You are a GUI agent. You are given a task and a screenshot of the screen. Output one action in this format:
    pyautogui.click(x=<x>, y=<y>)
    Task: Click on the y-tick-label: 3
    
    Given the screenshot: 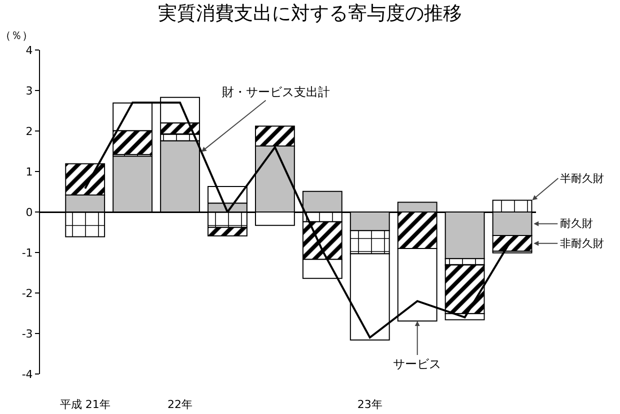 What is the action you would take?
    pyautogui.click(x=29, y=91)
    